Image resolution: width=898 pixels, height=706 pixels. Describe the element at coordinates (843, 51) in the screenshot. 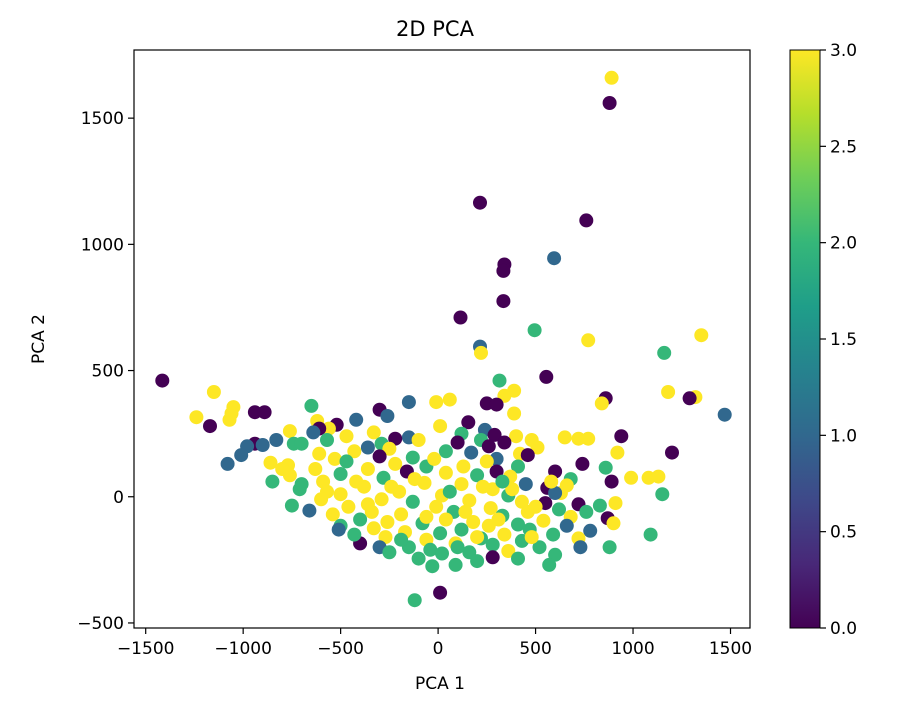

I see `colorbar-tick-label: 3.0` at that location.